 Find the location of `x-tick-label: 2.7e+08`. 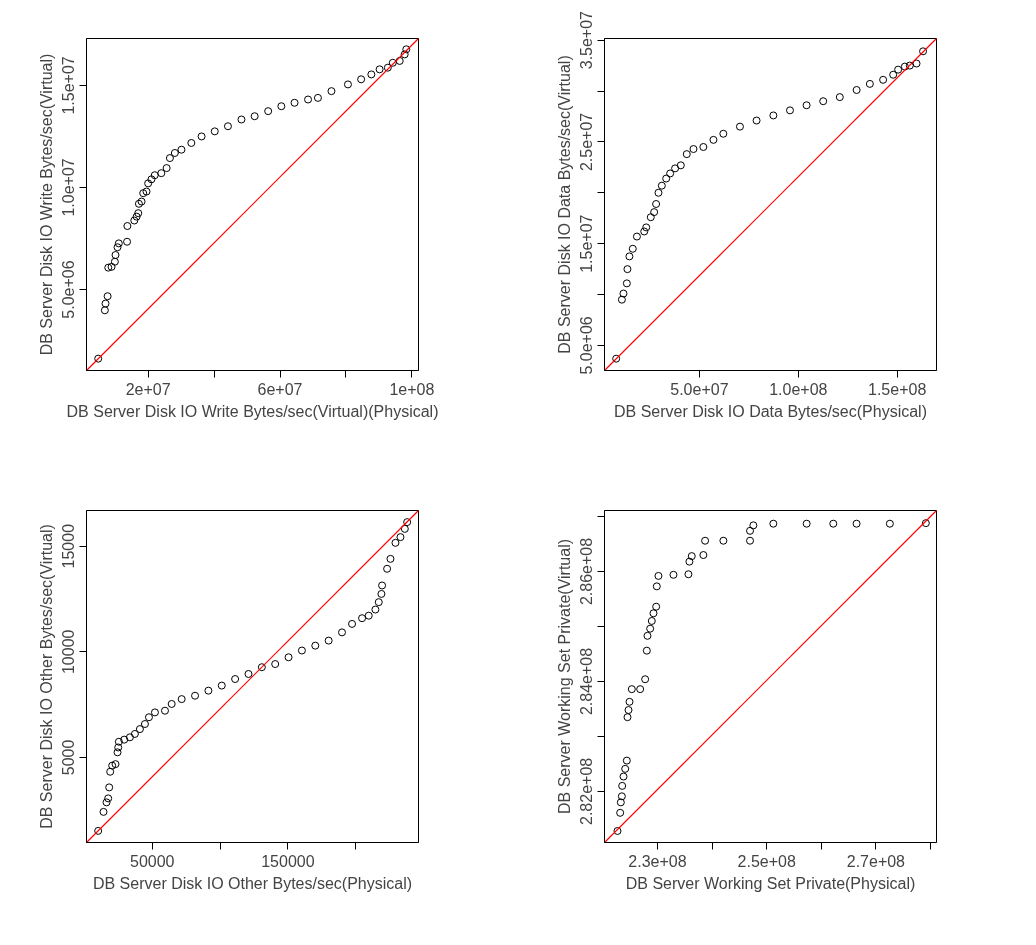

x-tick-label: 2.7e+08 is located at coordinates (876, 861).